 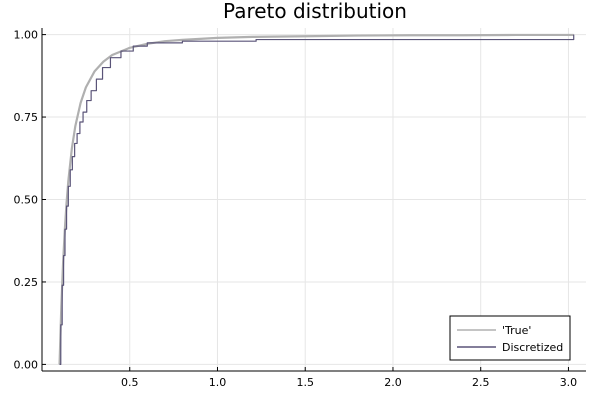 What do you see at coordinates (305, 382) in the screenshot?
I see `x-tick-label: 1.5` at bounding box center [305, 382].